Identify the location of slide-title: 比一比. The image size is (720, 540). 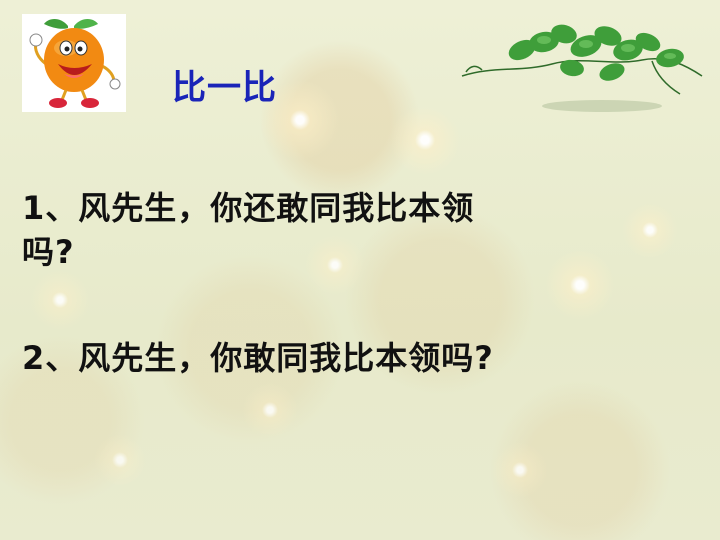
(224, 88).